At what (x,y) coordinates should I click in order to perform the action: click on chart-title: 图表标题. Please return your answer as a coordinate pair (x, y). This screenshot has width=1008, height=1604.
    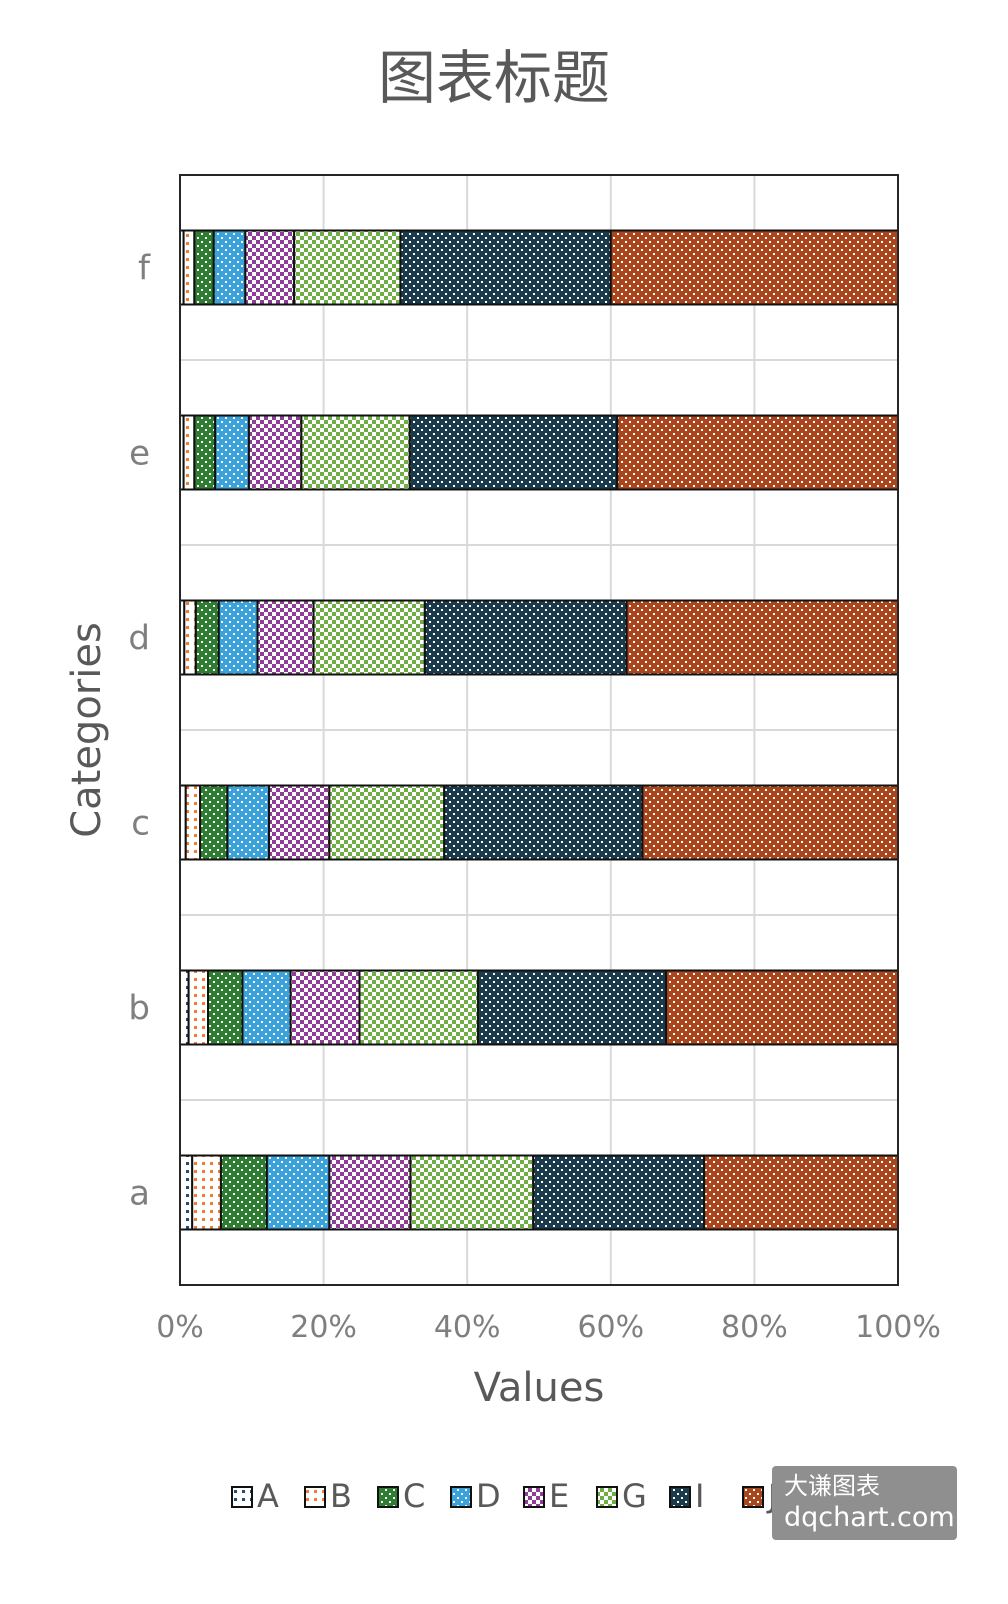
    Looking at the image, I should click on (494, 78).